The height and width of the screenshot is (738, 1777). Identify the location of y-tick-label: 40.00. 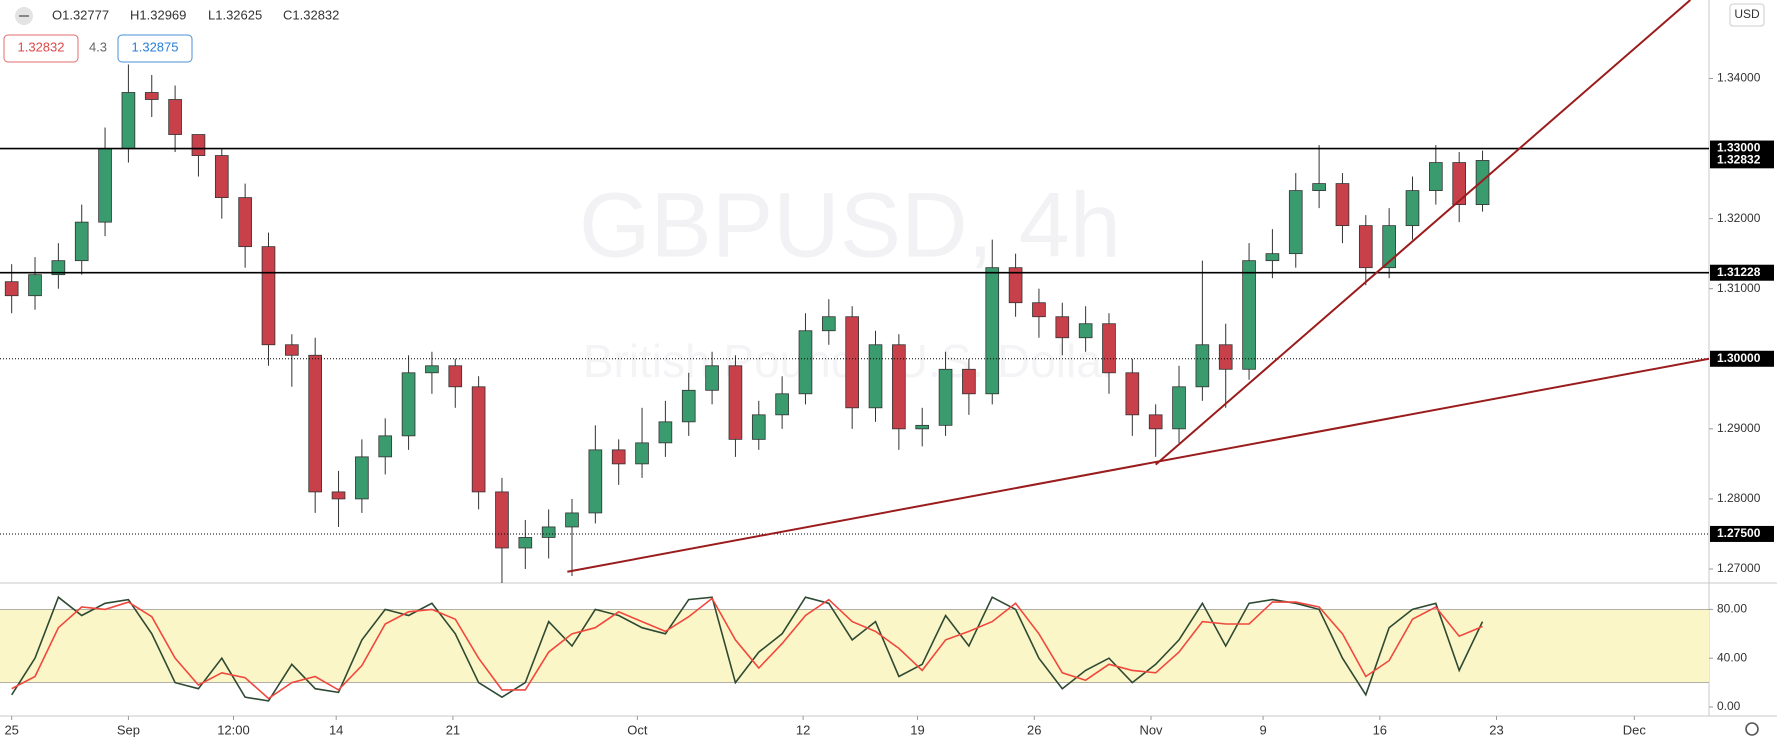
(1732, 657).